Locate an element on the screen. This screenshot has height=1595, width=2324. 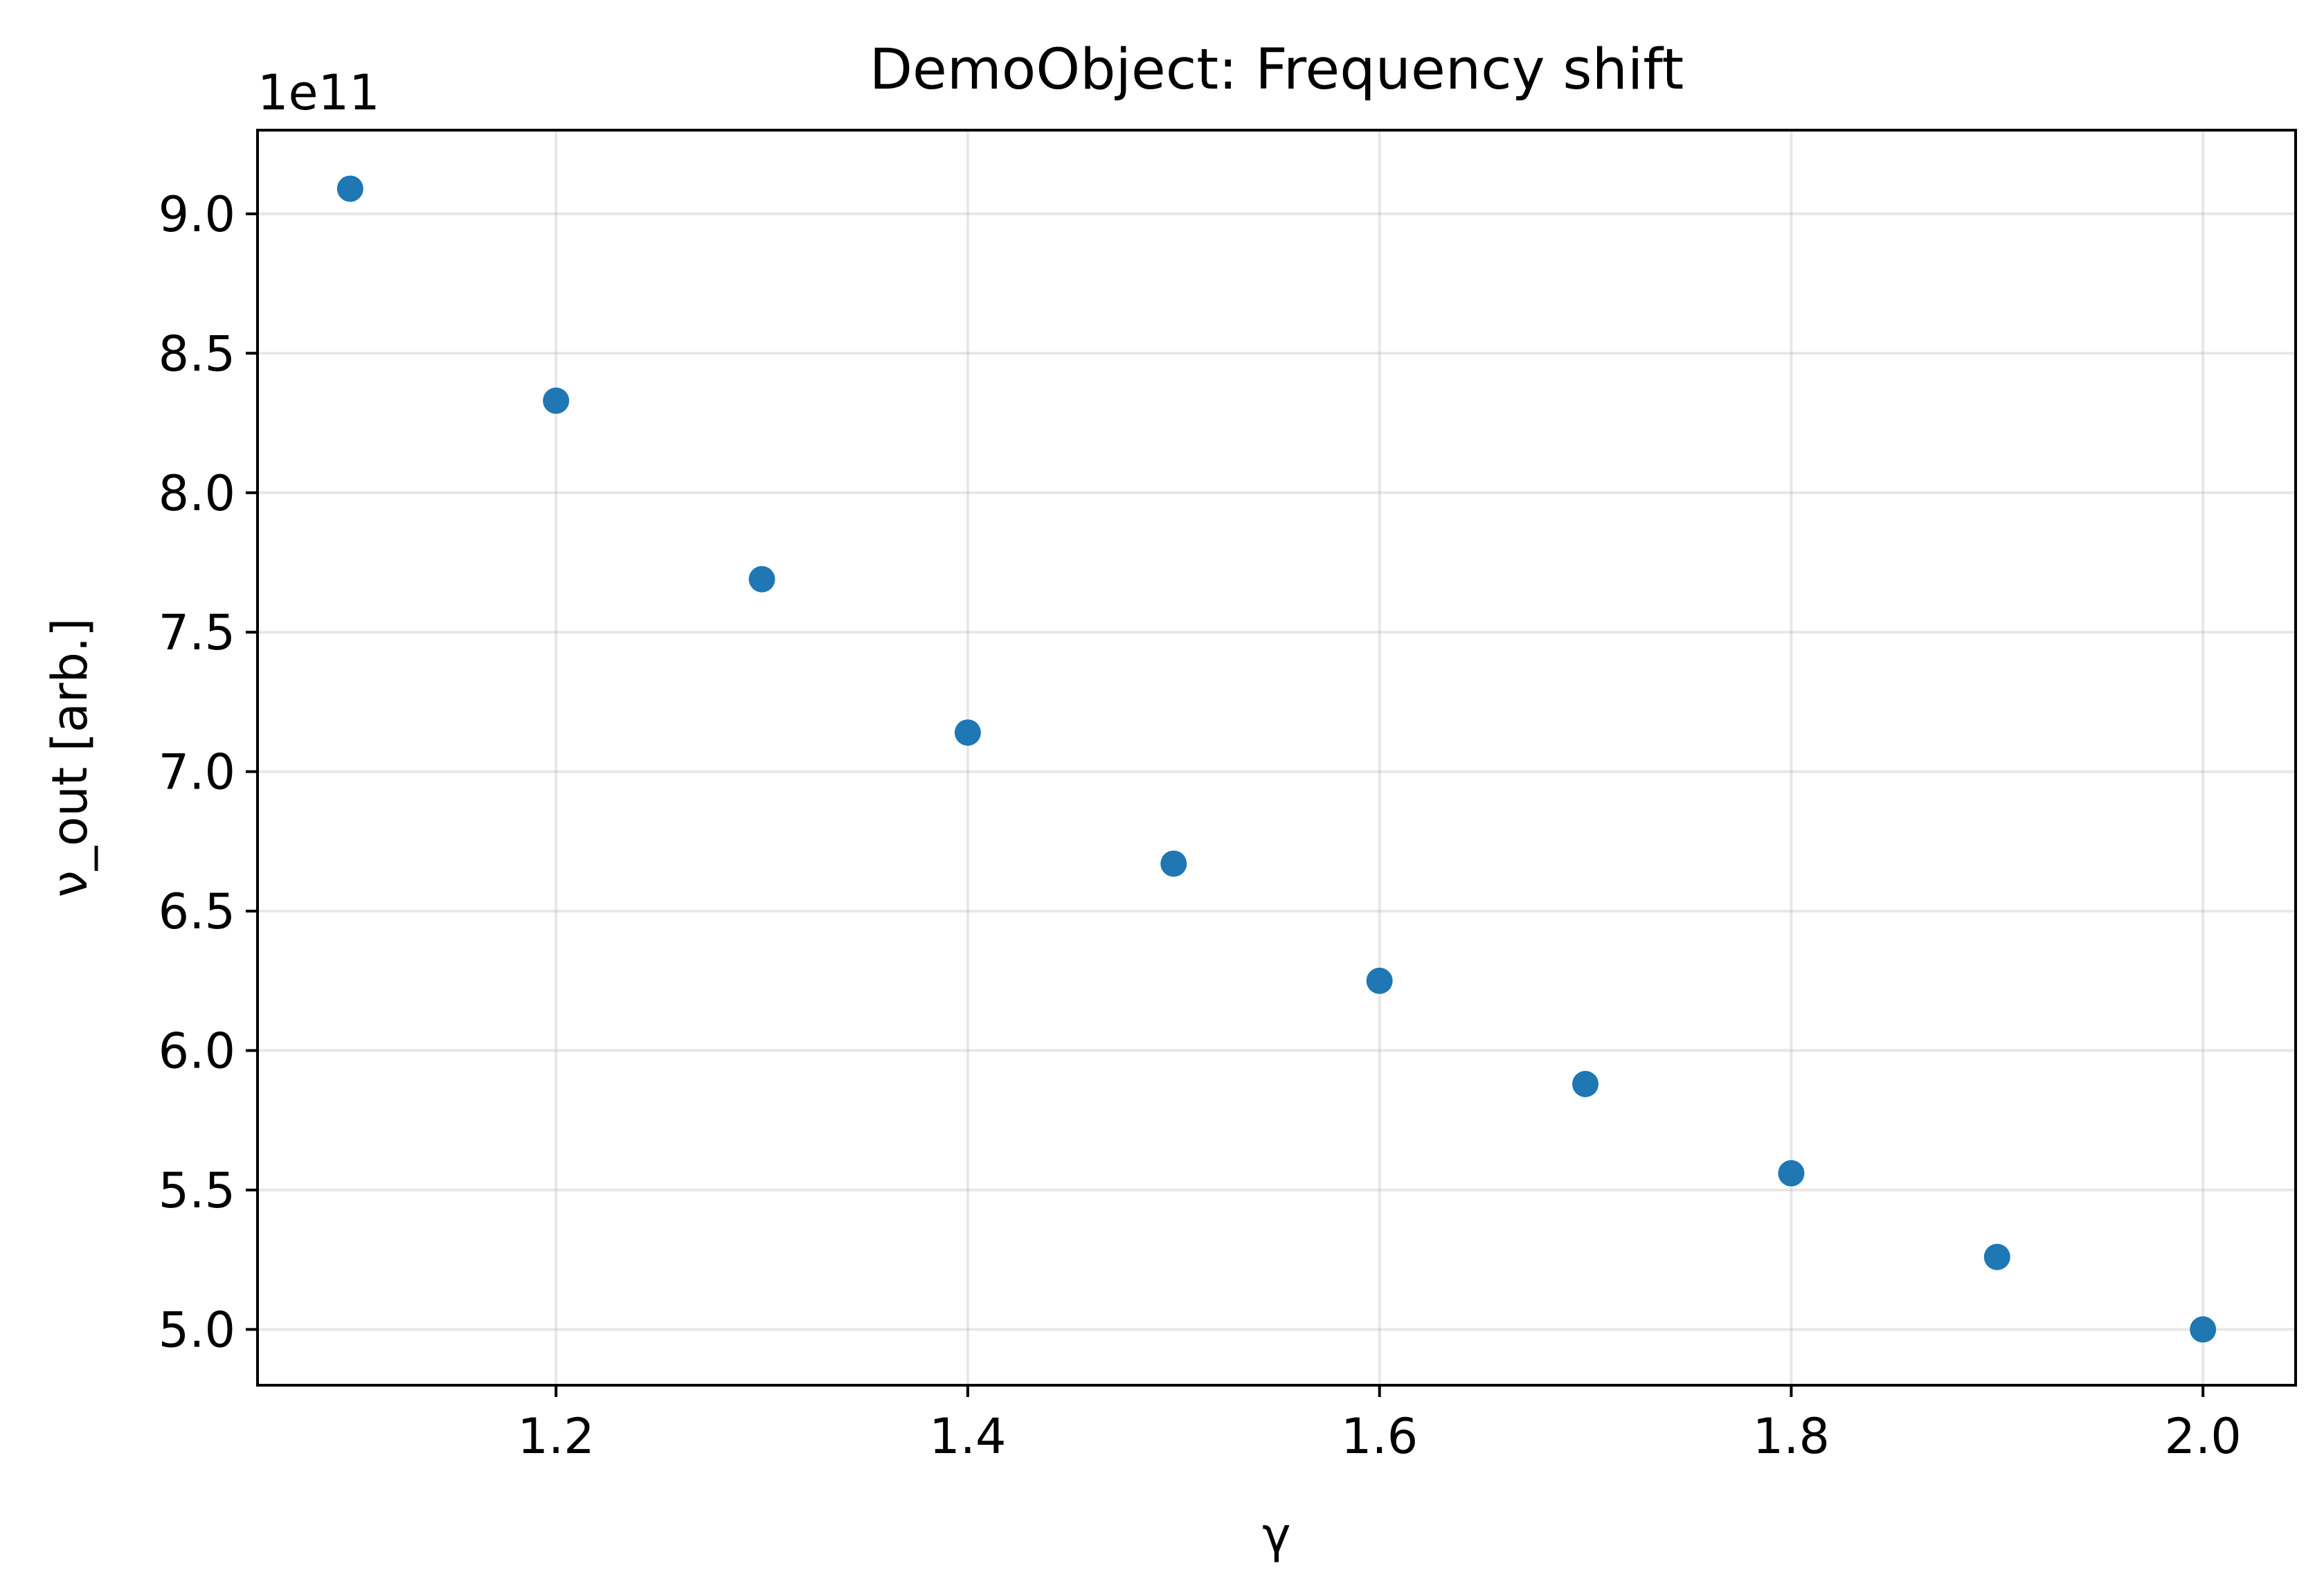
y-axis-label: ν_out [arb.] is located at coordinates (70, 758).